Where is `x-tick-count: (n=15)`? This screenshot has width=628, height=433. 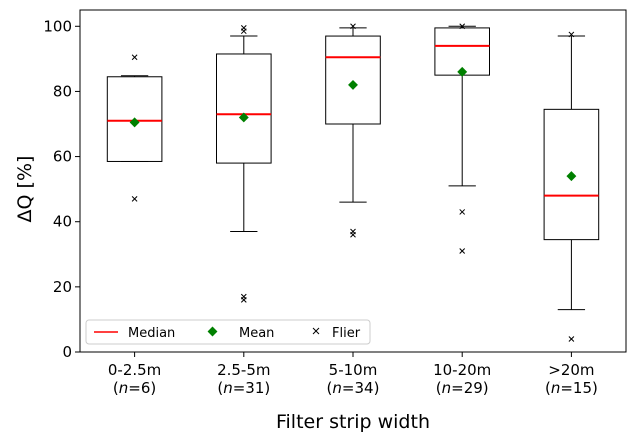
x-tick-count: (n=15) is located at coordinates (571, 388).